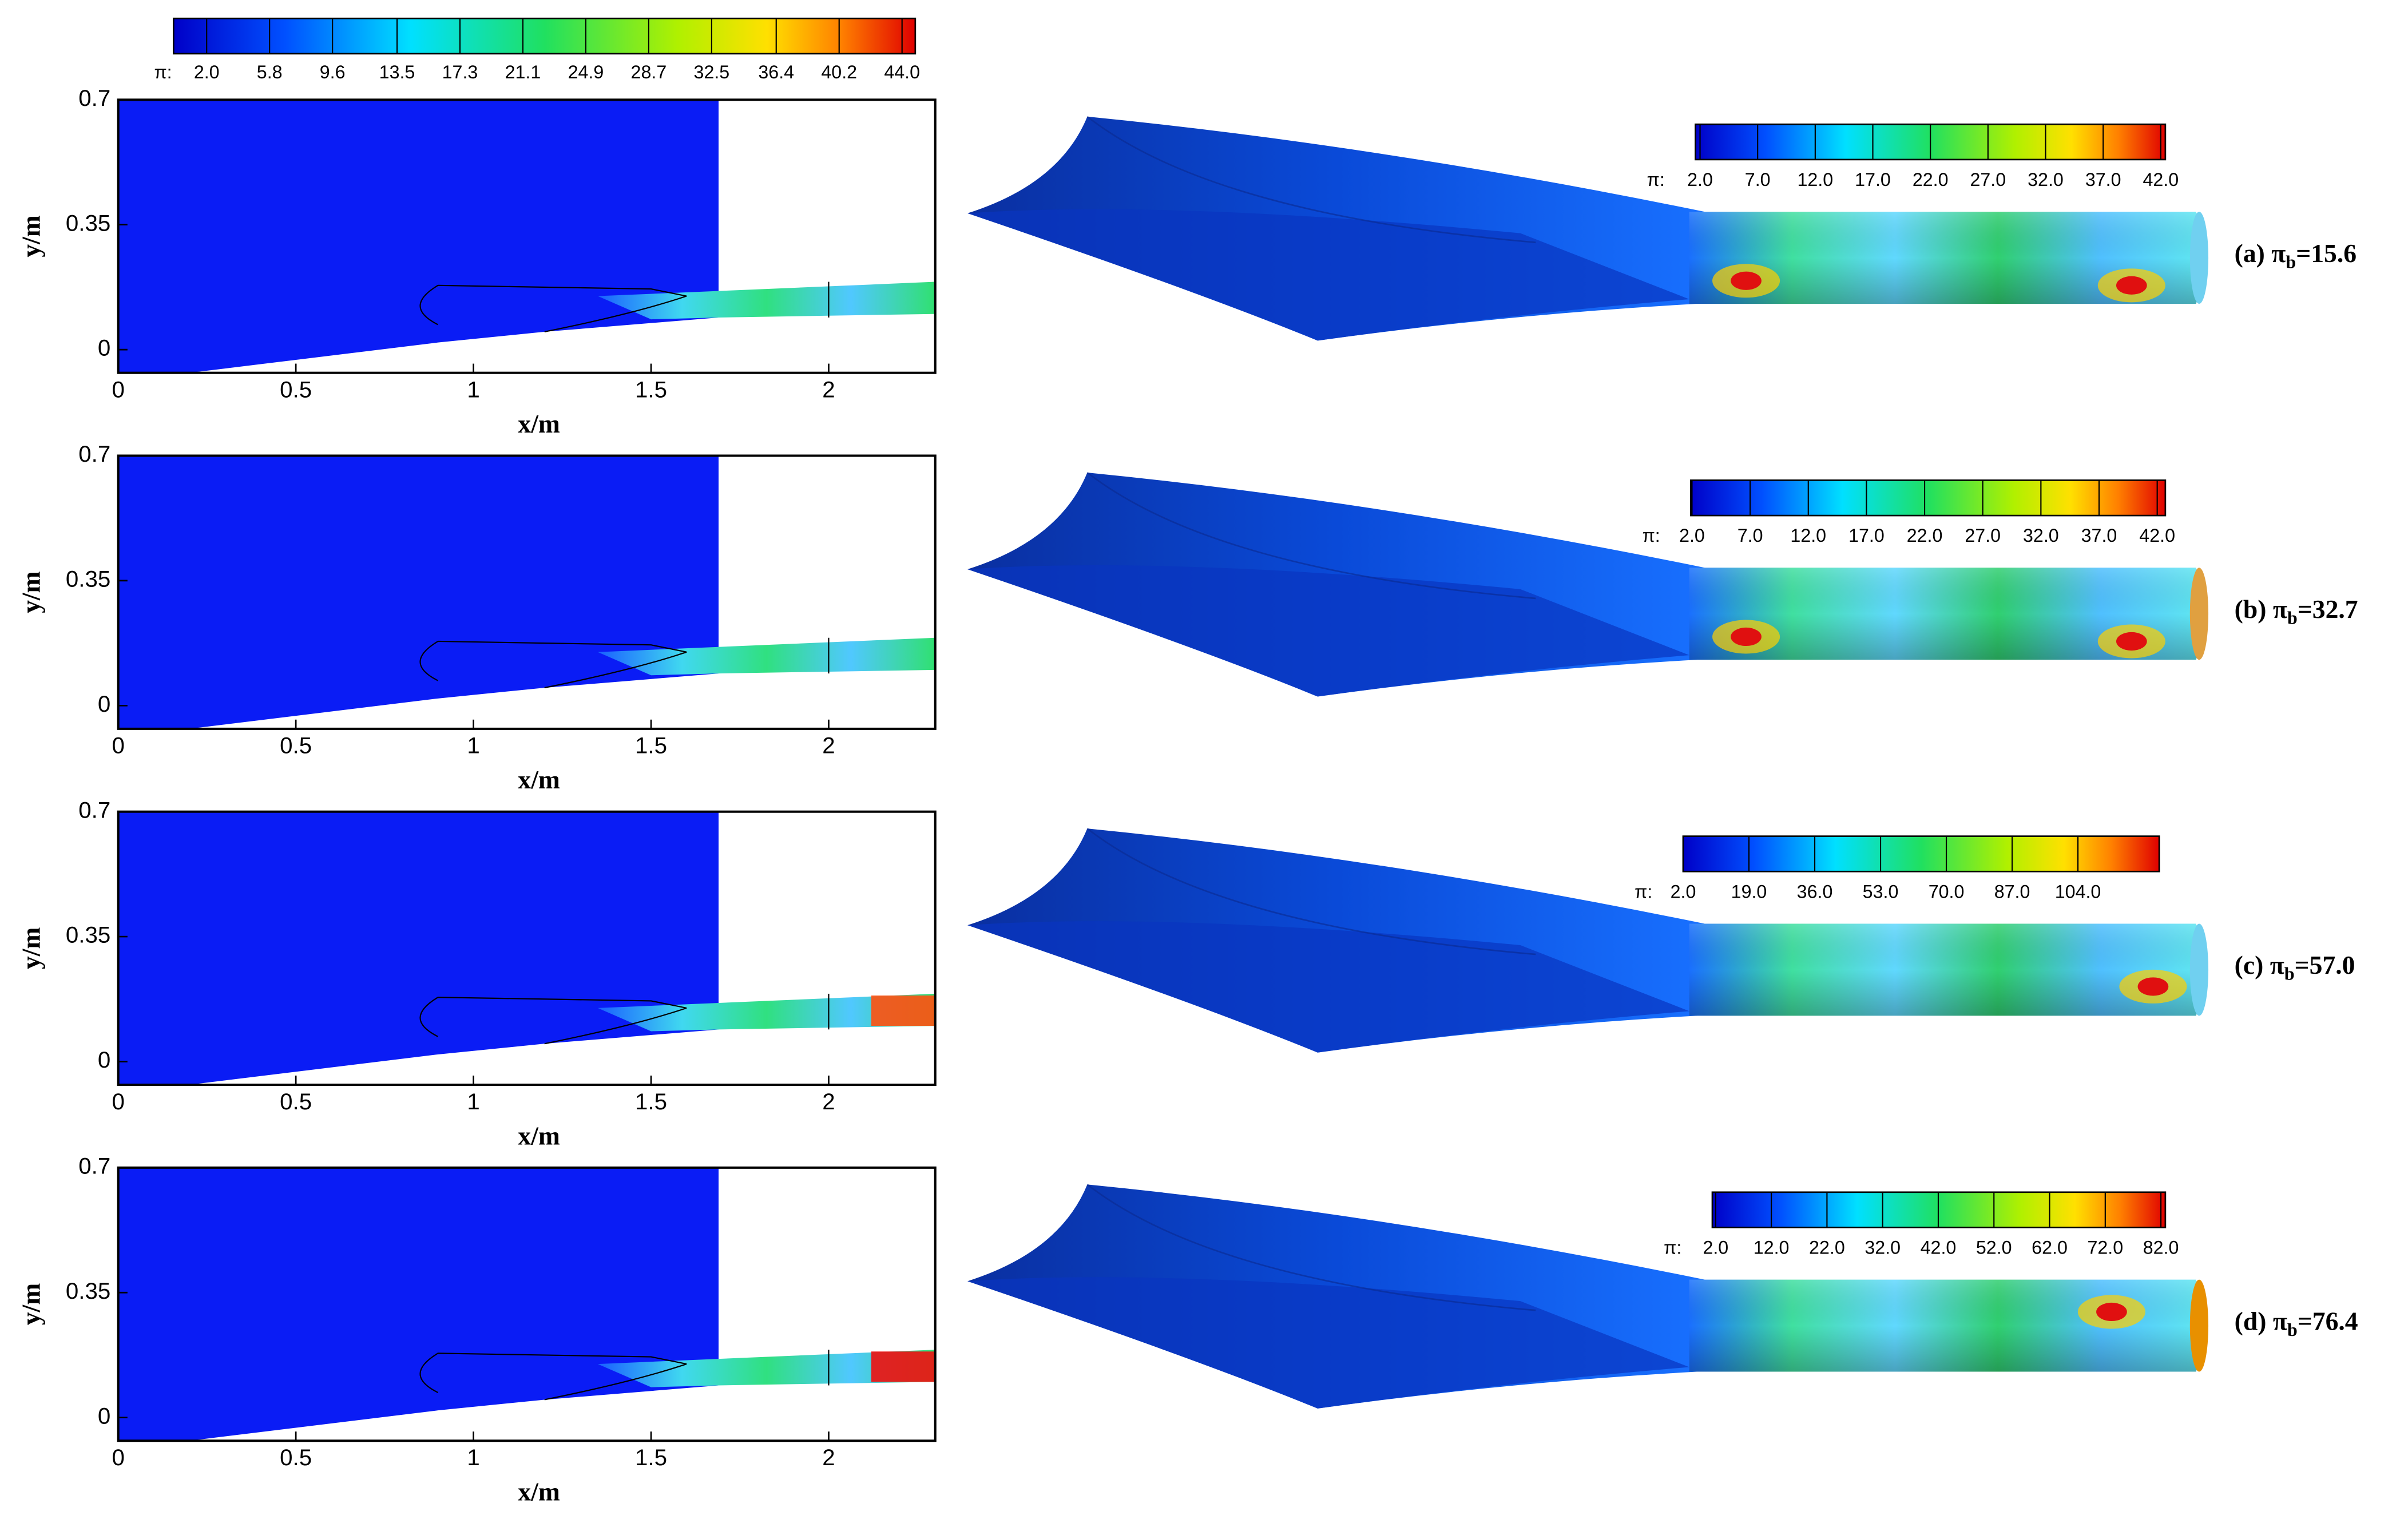  What do you see at coordinates (1994, 1248) in the screenshot?
I see `colorbar-tick-label: 52.0` at bounding box center [1994, 1248].